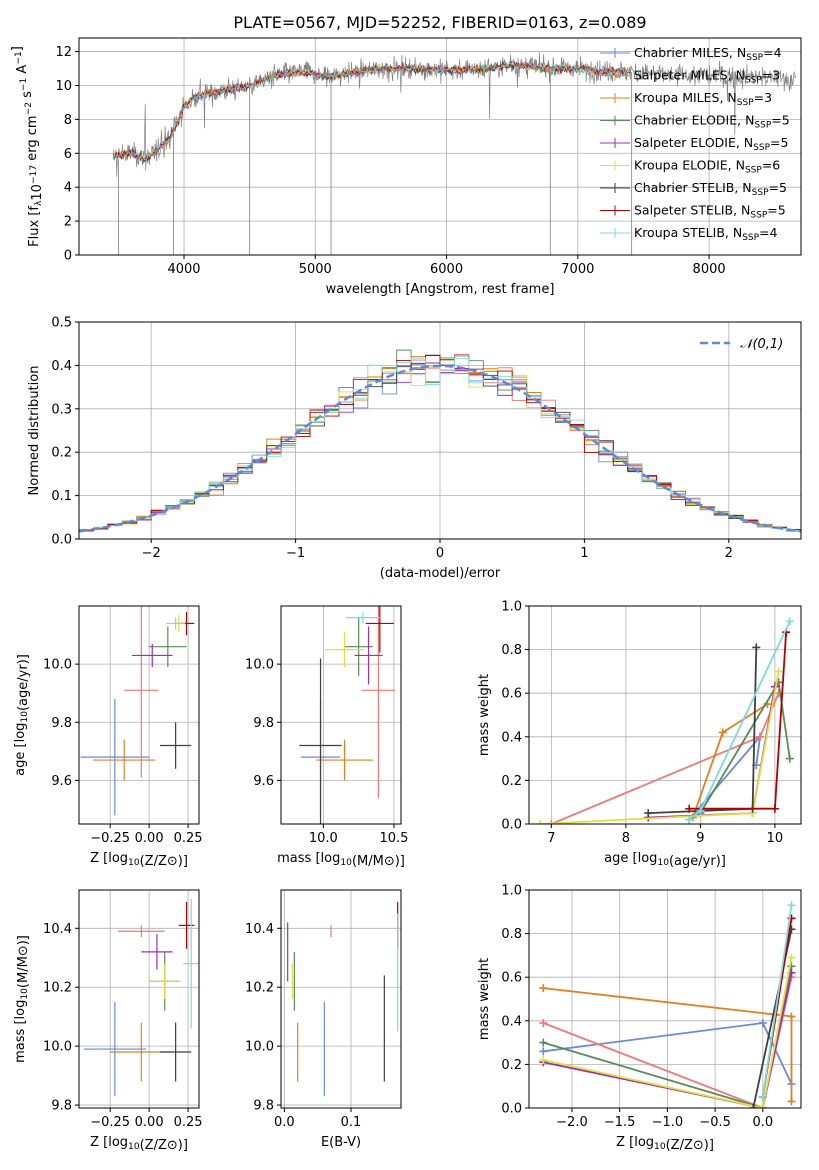 Image resolution: width=819 pixels, height=1170 pixels. What do you see at coordinates (20, 1040) in the screenshot?
I see `label-part: mass [` at bounding box center [20, 1040].